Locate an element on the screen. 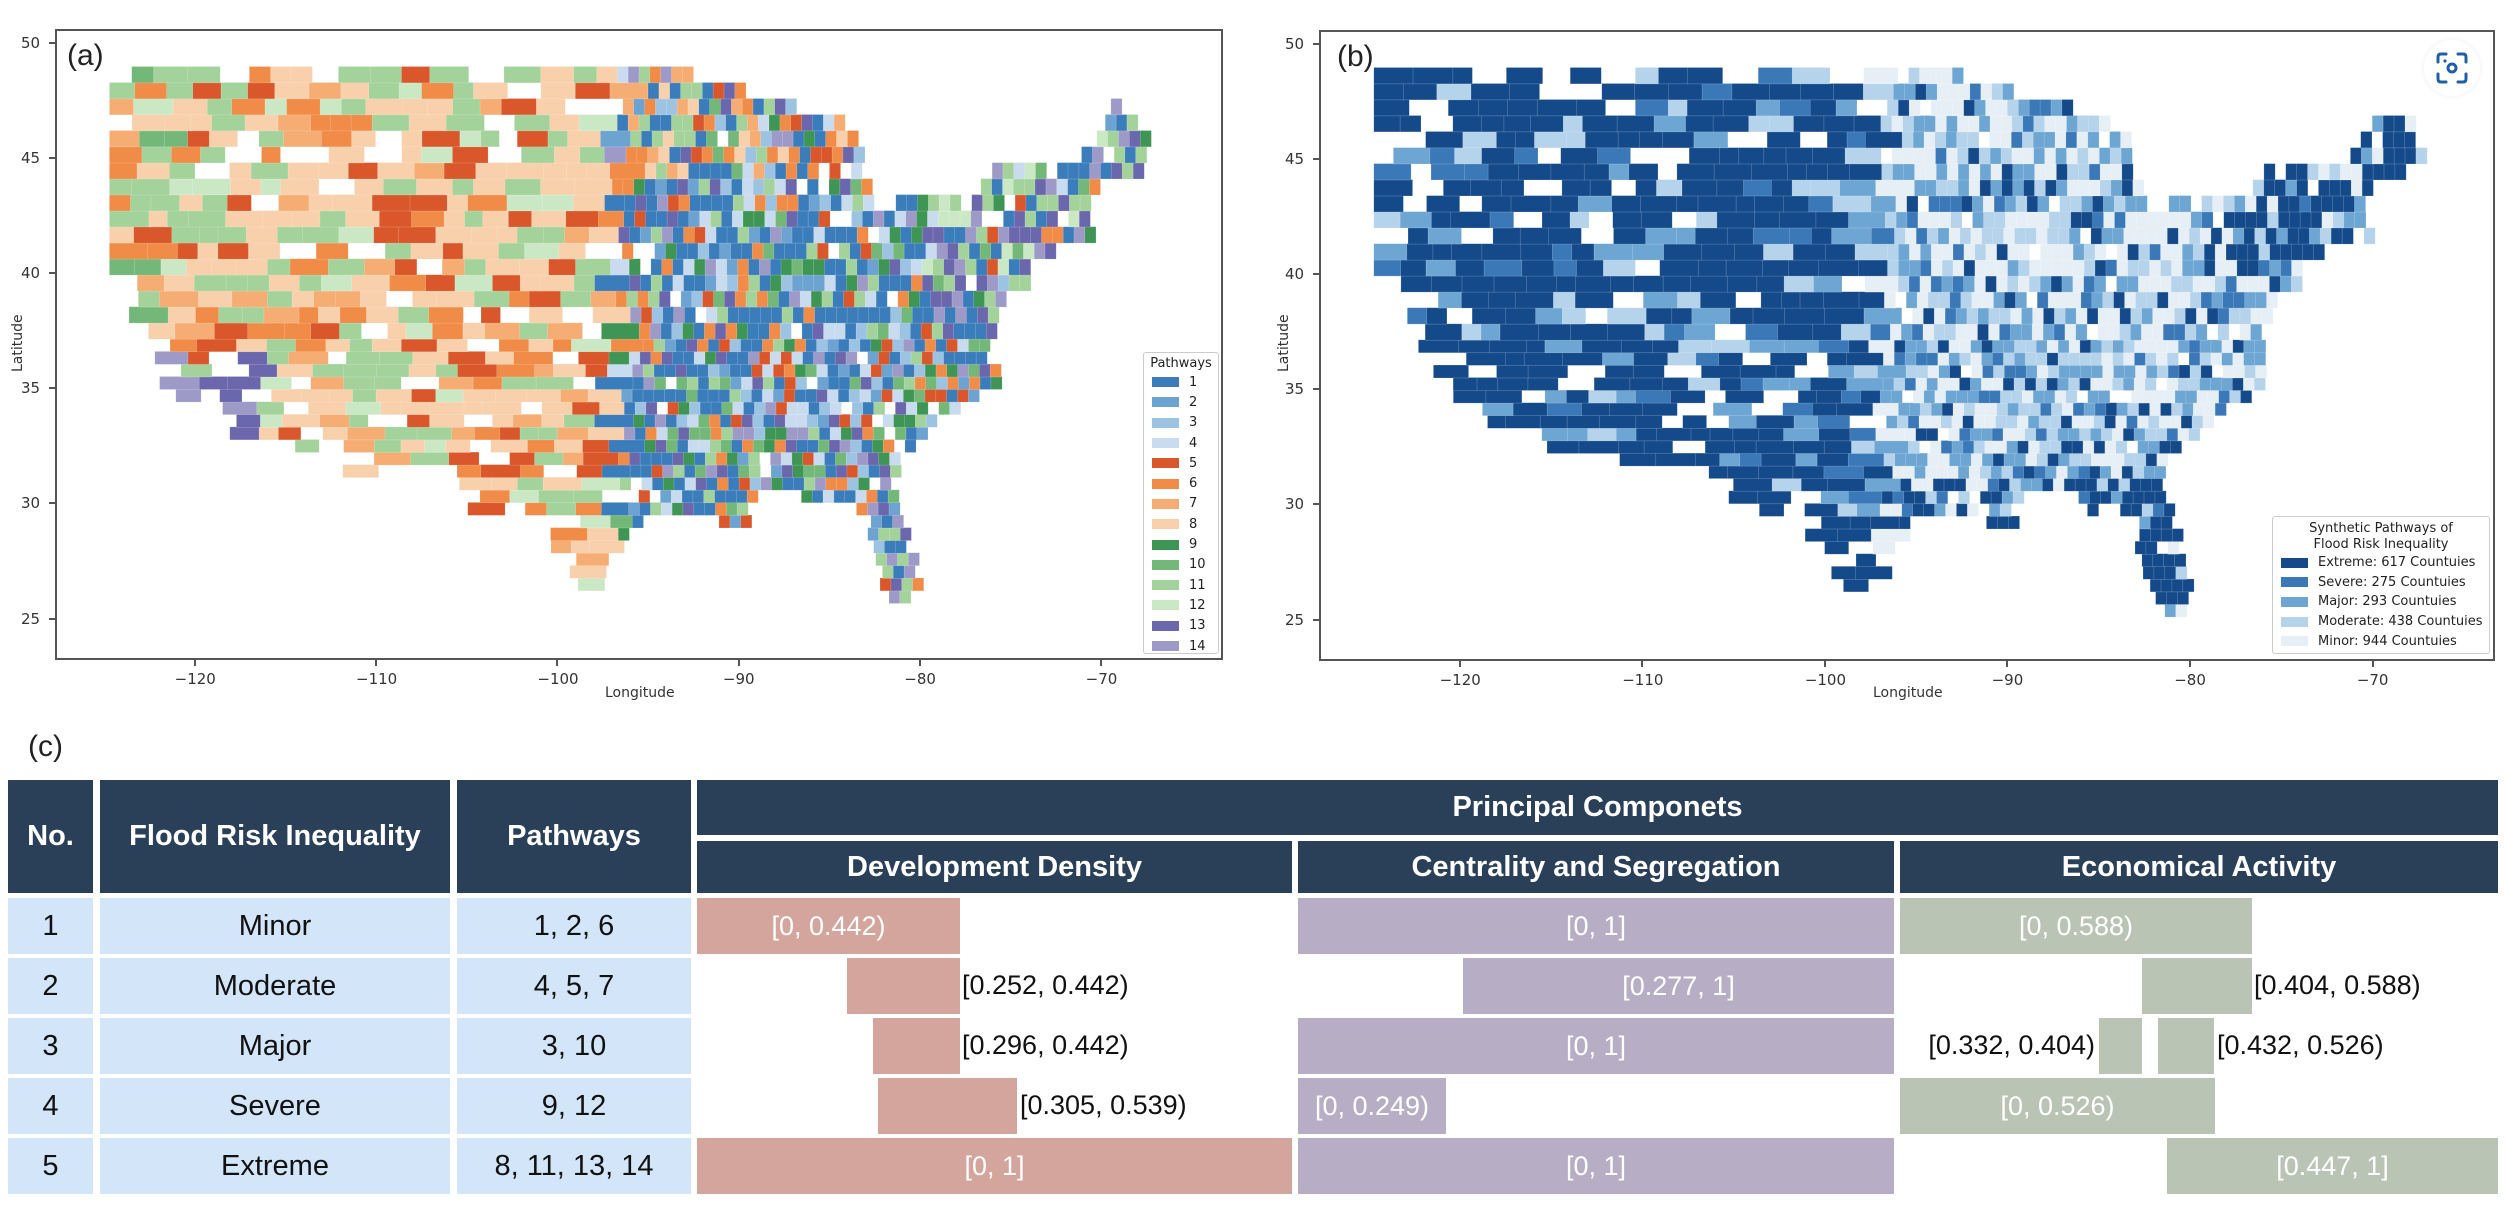  visual-search-button is located at coordinates (2452, 68).